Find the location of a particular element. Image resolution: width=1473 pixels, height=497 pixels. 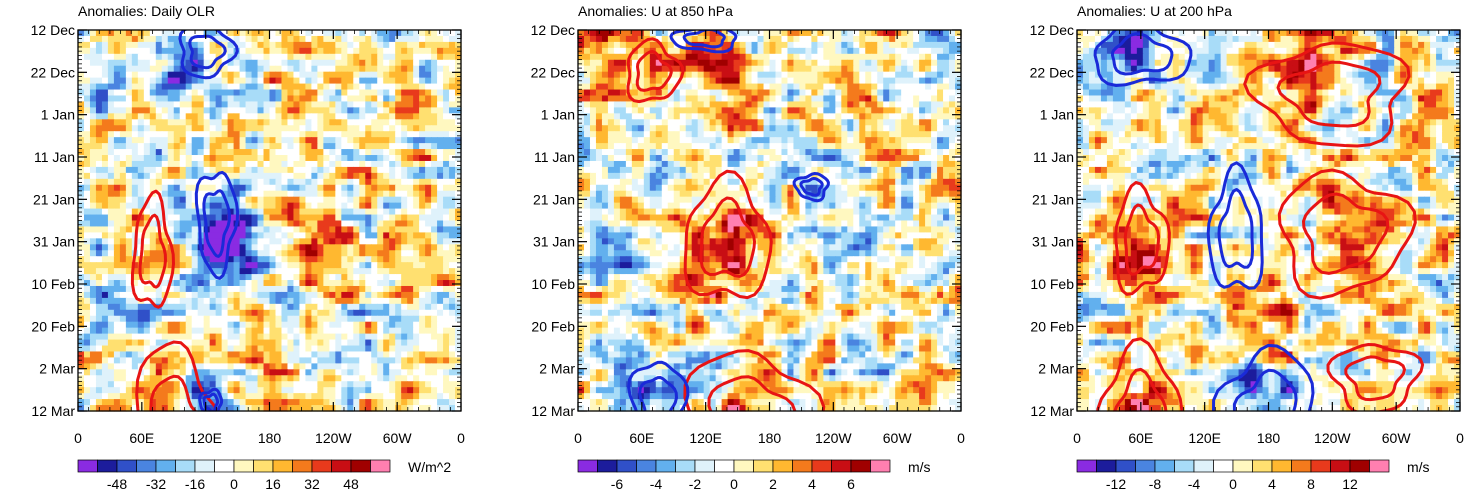

positive-contour is located at coordinates (173, 392).